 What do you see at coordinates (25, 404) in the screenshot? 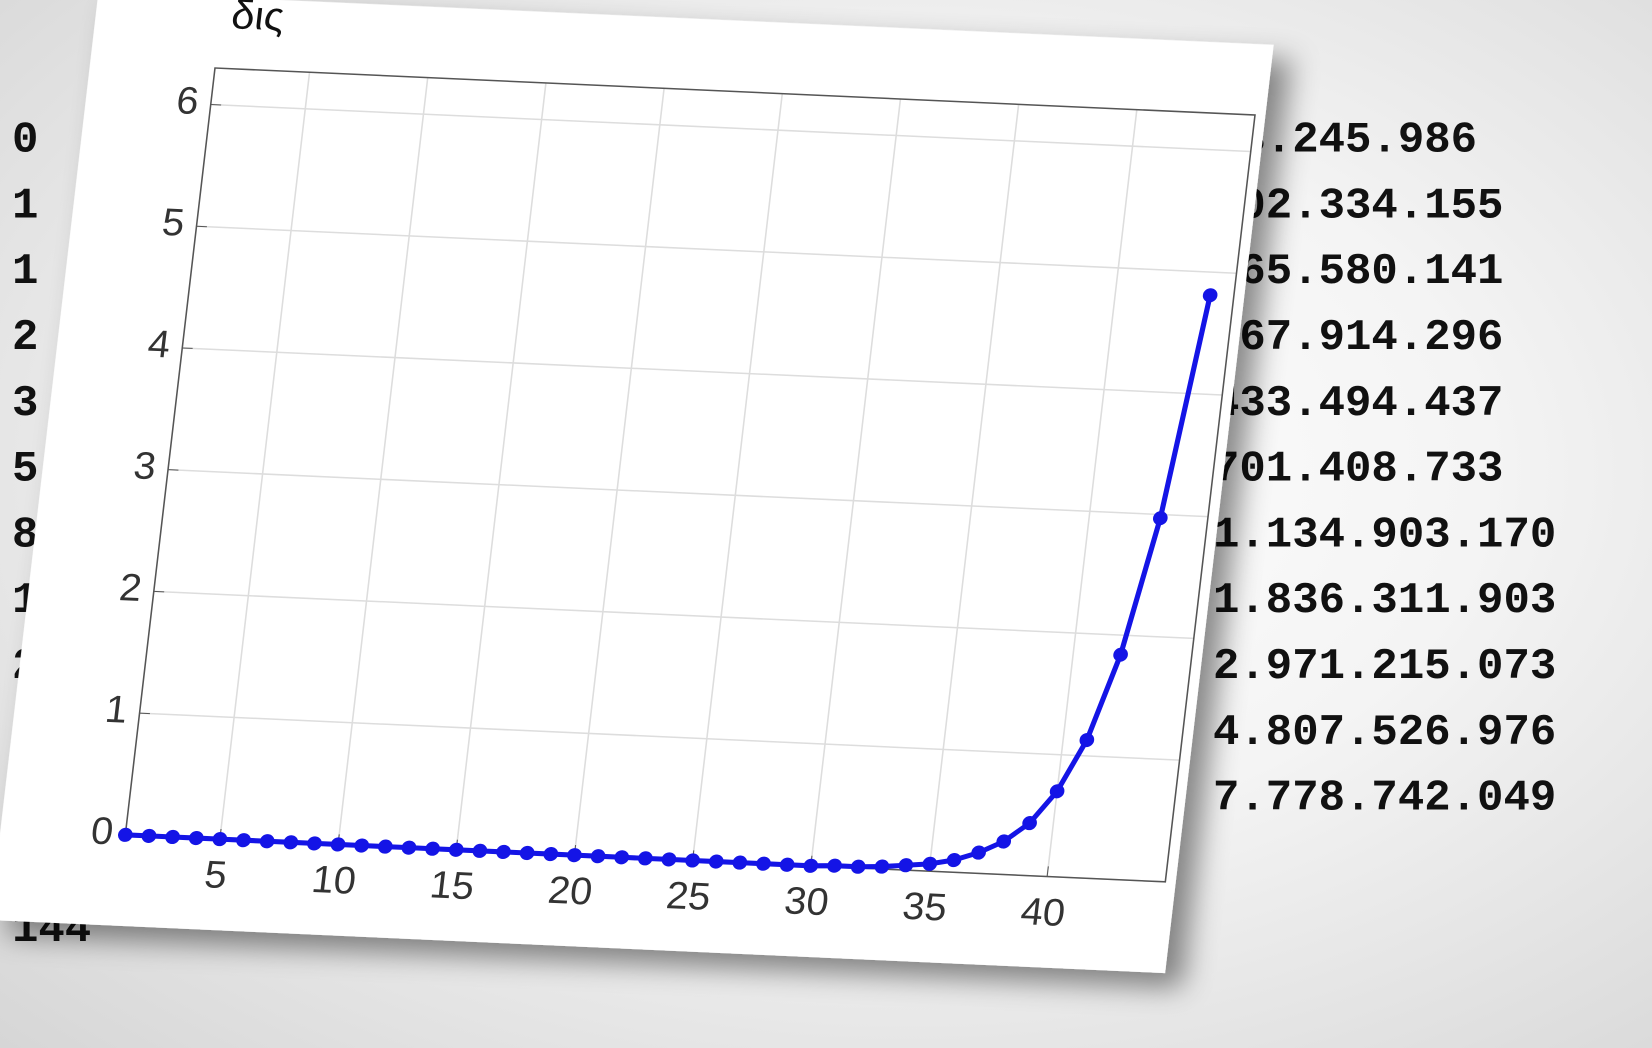
I see `left-number: 3` at bounding box center [25, 404].